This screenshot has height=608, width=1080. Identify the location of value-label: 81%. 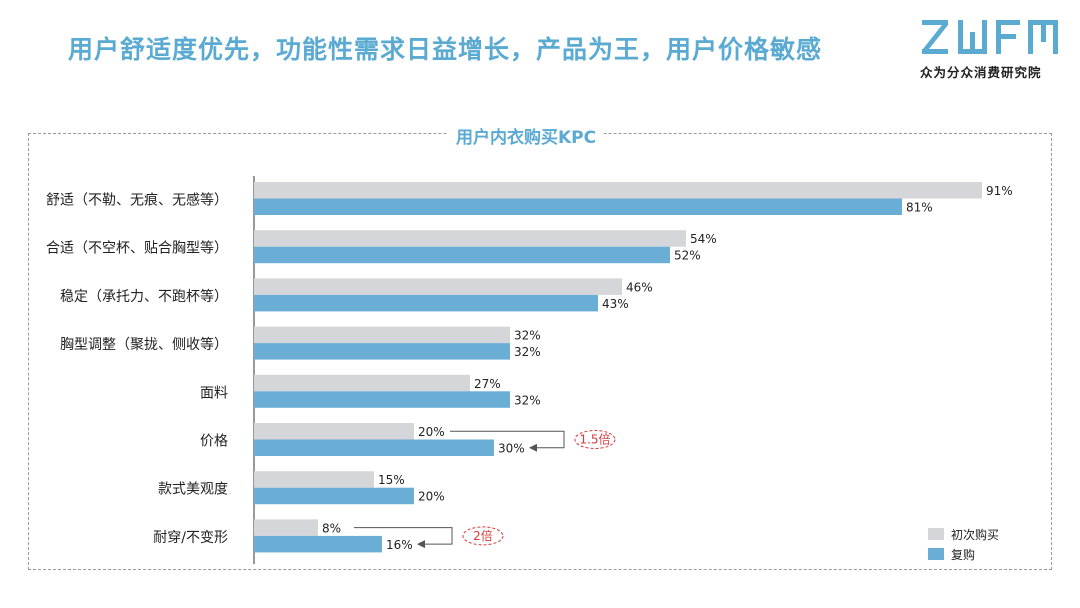
(919, 208).